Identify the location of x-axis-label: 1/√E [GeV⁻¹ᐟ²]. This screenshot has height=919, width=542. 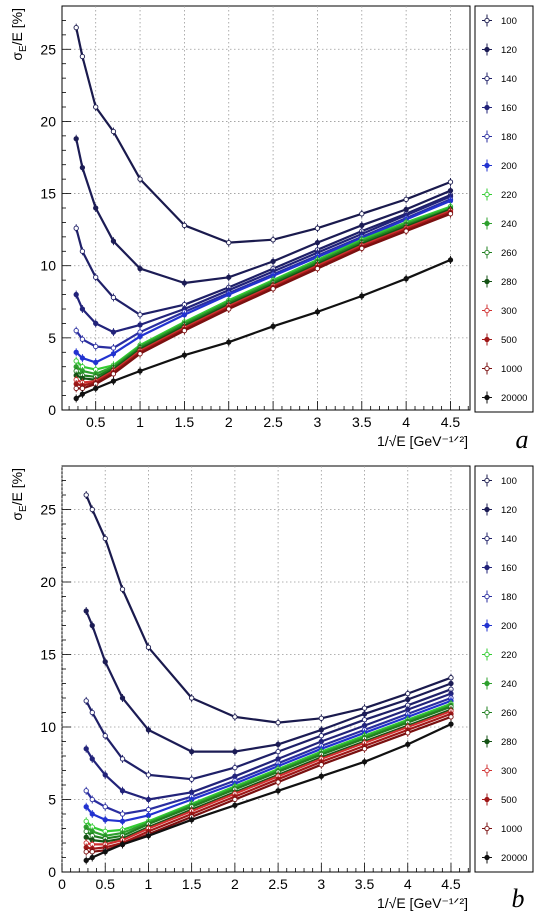
(422, 441).